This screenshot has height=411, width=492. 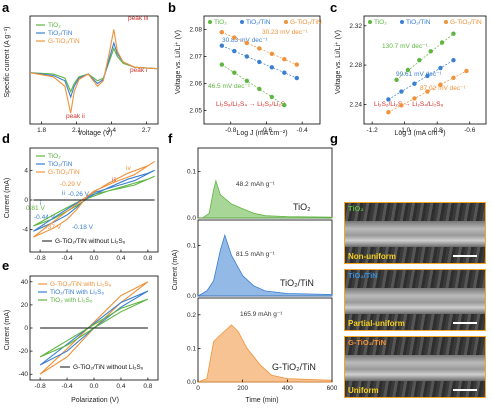 I want to click on e-series-line, so click(x=94, y=328).